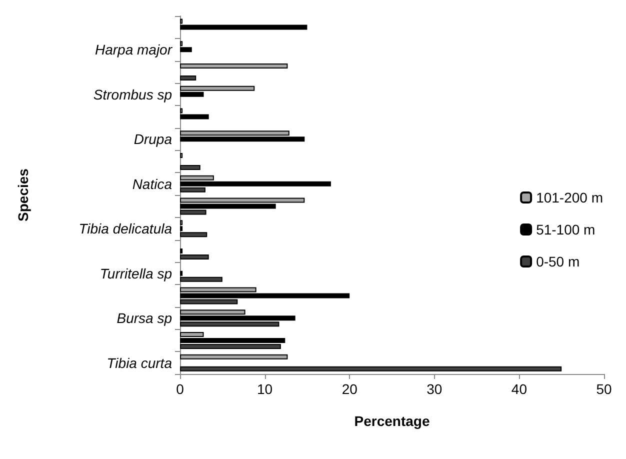  What do you see at coordinates (144, 318) in the screenshot?
I see `y-tick-label: Bursa sp` at bounding box center [144, 318].